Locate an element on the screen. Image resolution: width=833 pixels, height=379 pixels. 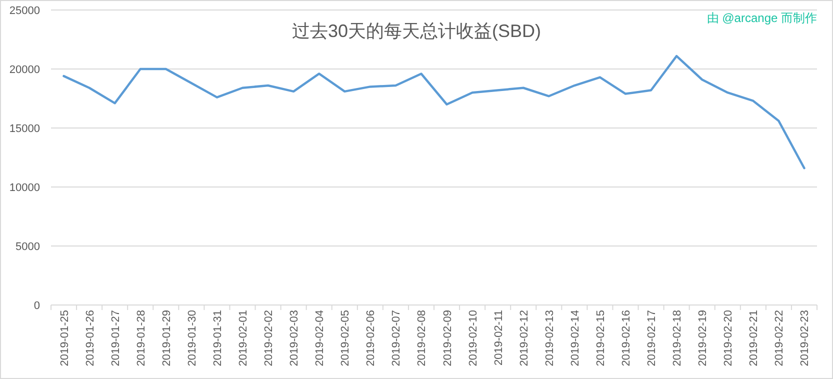
x-tick-label: 2019-02-23 is located at coordinates (805, 338).